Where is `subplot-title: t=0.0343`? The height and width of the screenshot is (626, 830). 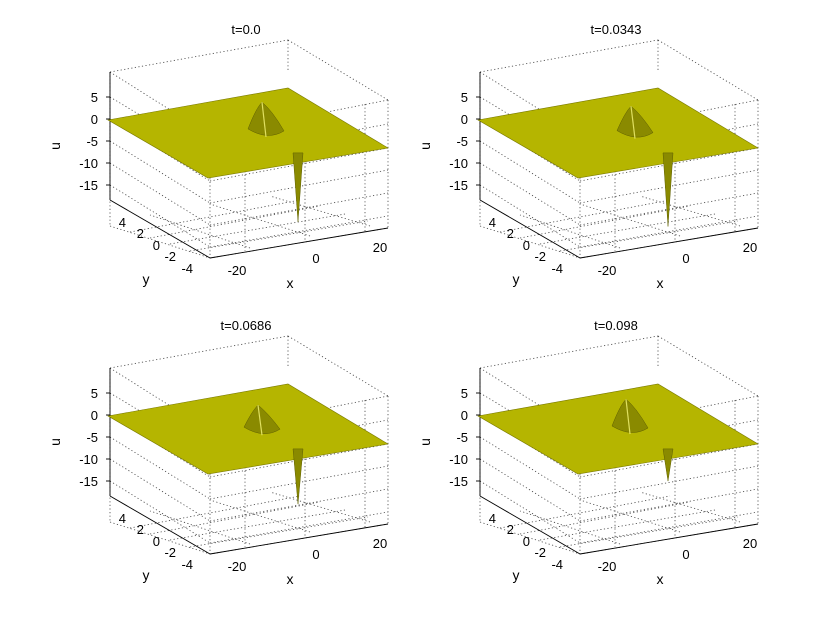
subplot-title: t=0.0343 is located at coordinates (616, 29).